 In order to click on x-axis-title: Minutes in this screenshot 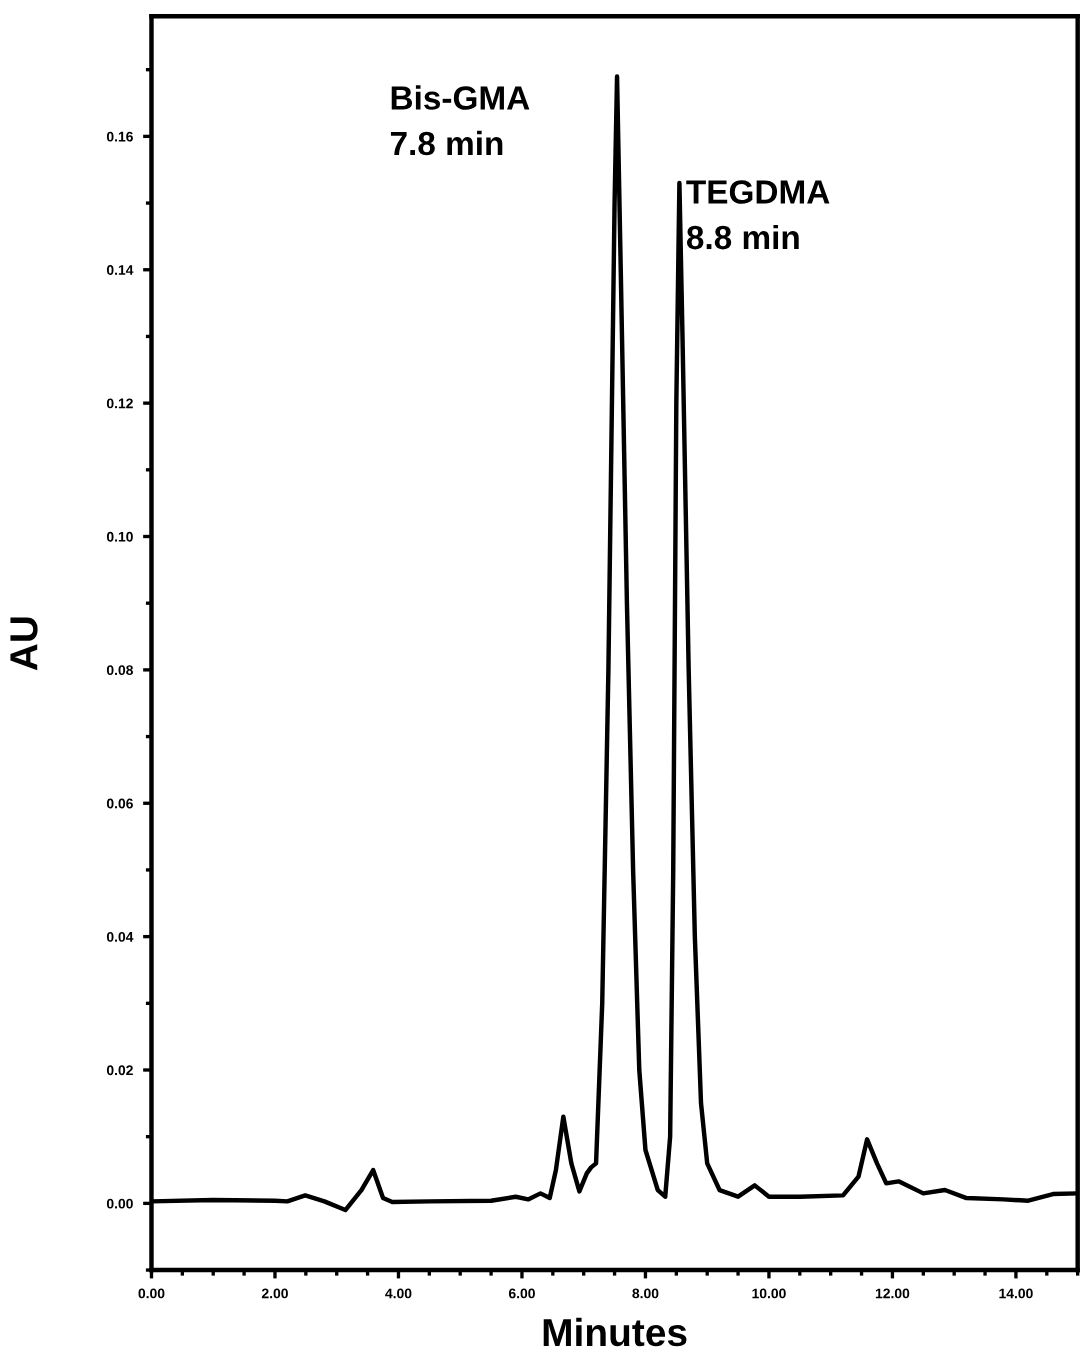, I will do `click(615, 1332)`.